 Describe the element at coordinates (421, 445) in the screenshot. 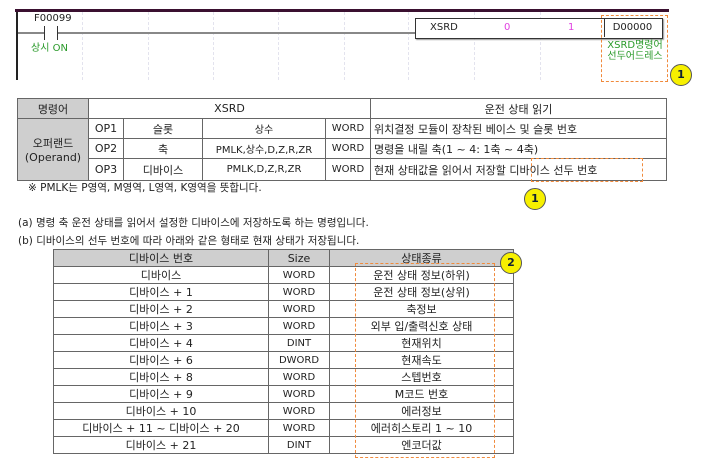

I see `status-type: 엔코더값` at that location.